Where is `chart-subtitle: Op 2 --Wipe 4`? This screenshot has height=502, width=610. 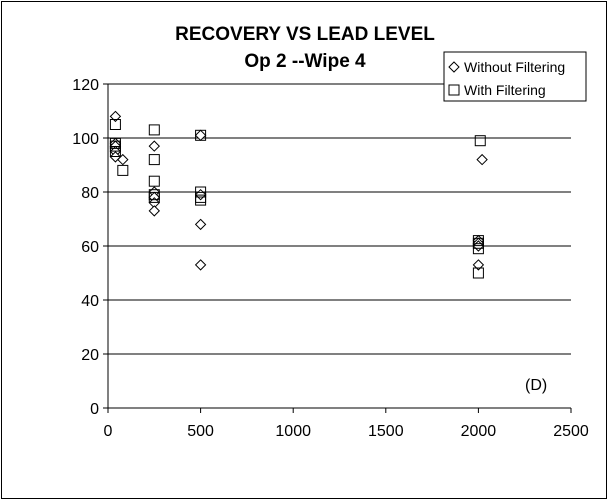 chart-subtitle: Op 2 --Wipe 4 is located at coordinates (305, 61).